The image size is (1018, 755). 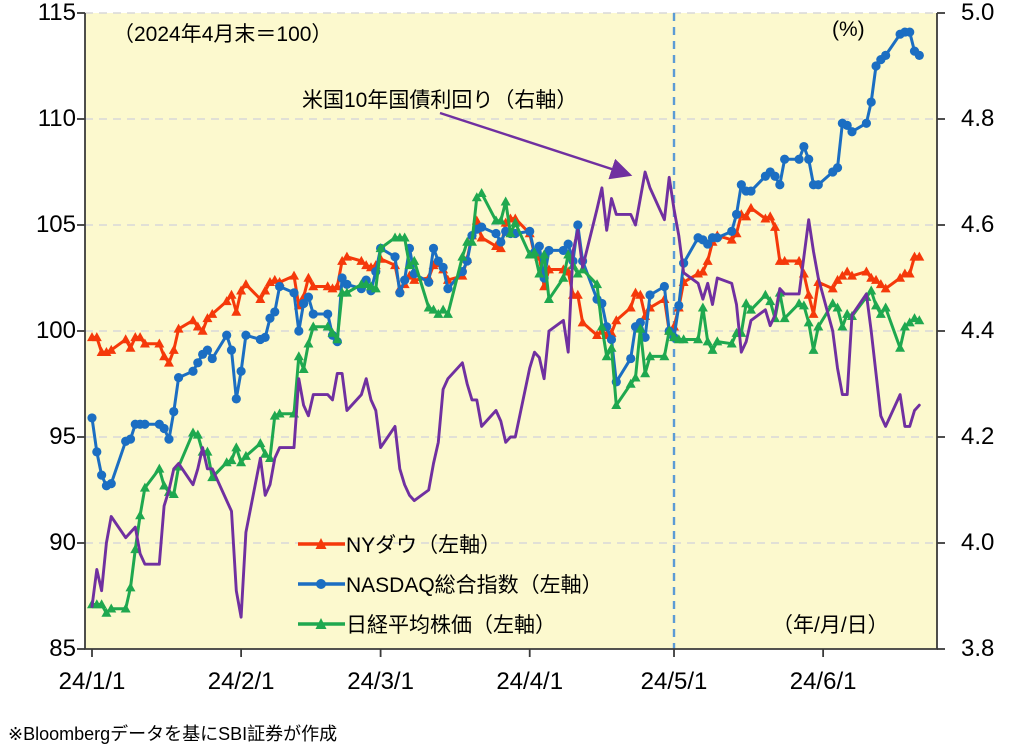 What do you see at coordinates (241, 681) in the screenshot?
I see `x-axis-tick-label: 24/2/1` at bounding box center [241, 681].